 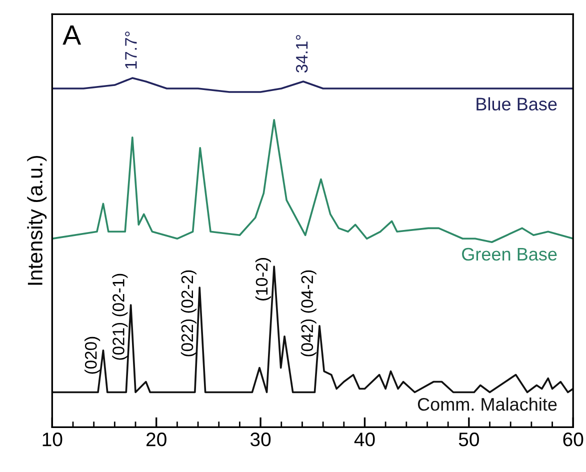 I want to click on x-tick-label: 10, so click(x=52, y=439).